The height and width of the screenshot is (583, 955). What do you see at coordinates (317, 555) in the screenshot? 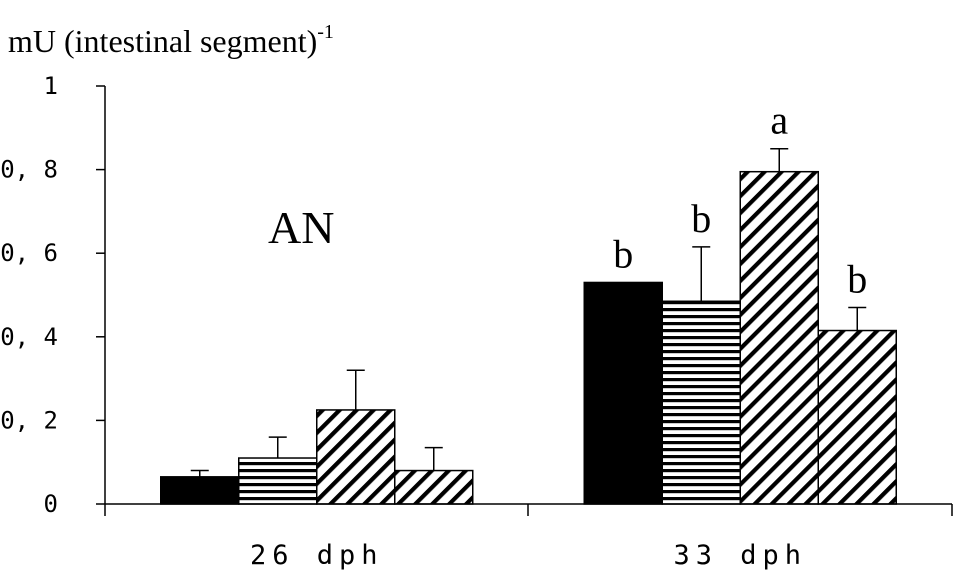
I see `x-category-label: 26 dph` at bounding box center [317, 555].